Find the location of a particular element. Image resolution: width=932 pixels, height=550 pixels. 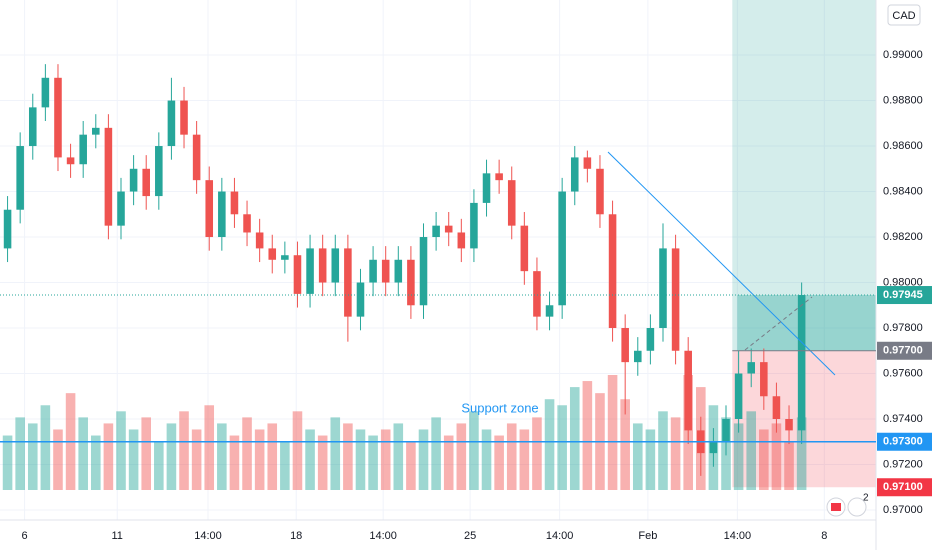

x-tick-label: 6 is located at coordinates (25, 536).